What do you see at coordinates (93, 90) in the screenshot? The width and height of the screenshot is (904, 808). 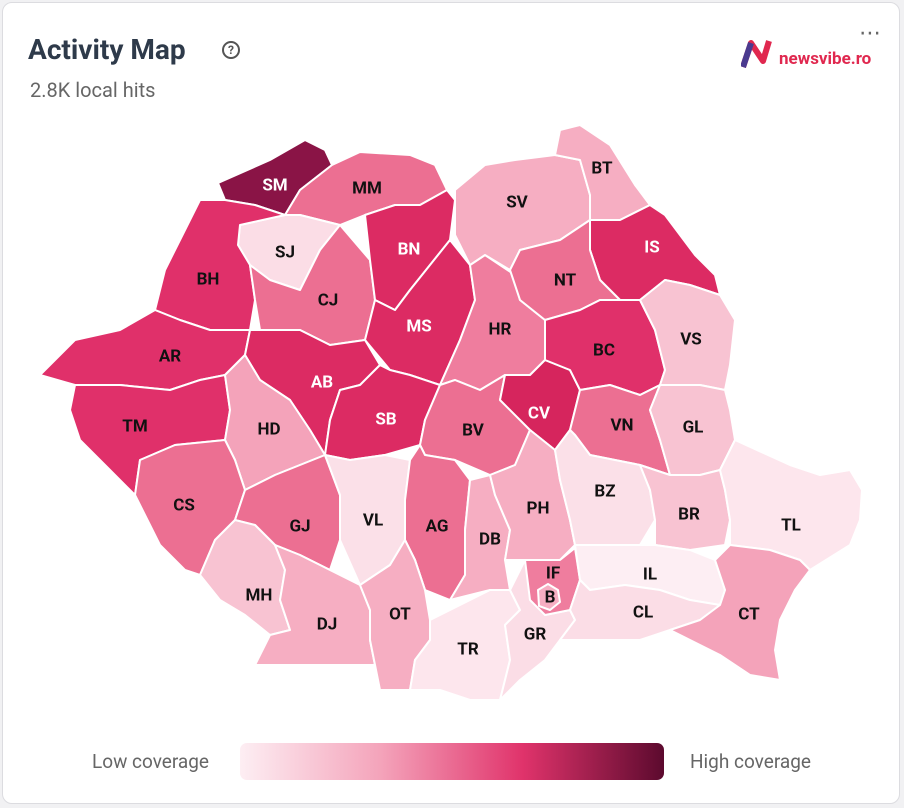 I see `subtitle: 2.8K local hits` at bounding box center [93, 90].